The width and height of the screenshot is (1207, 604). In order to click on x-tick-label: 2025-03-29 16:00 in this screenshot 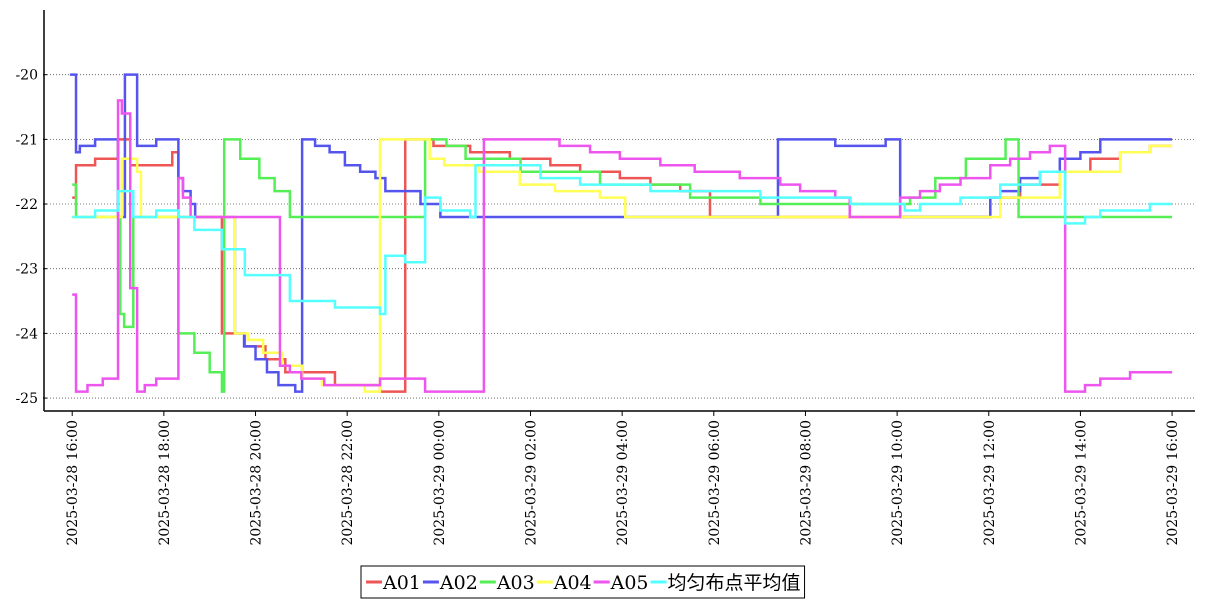, I will do `click(1173, 483)`.